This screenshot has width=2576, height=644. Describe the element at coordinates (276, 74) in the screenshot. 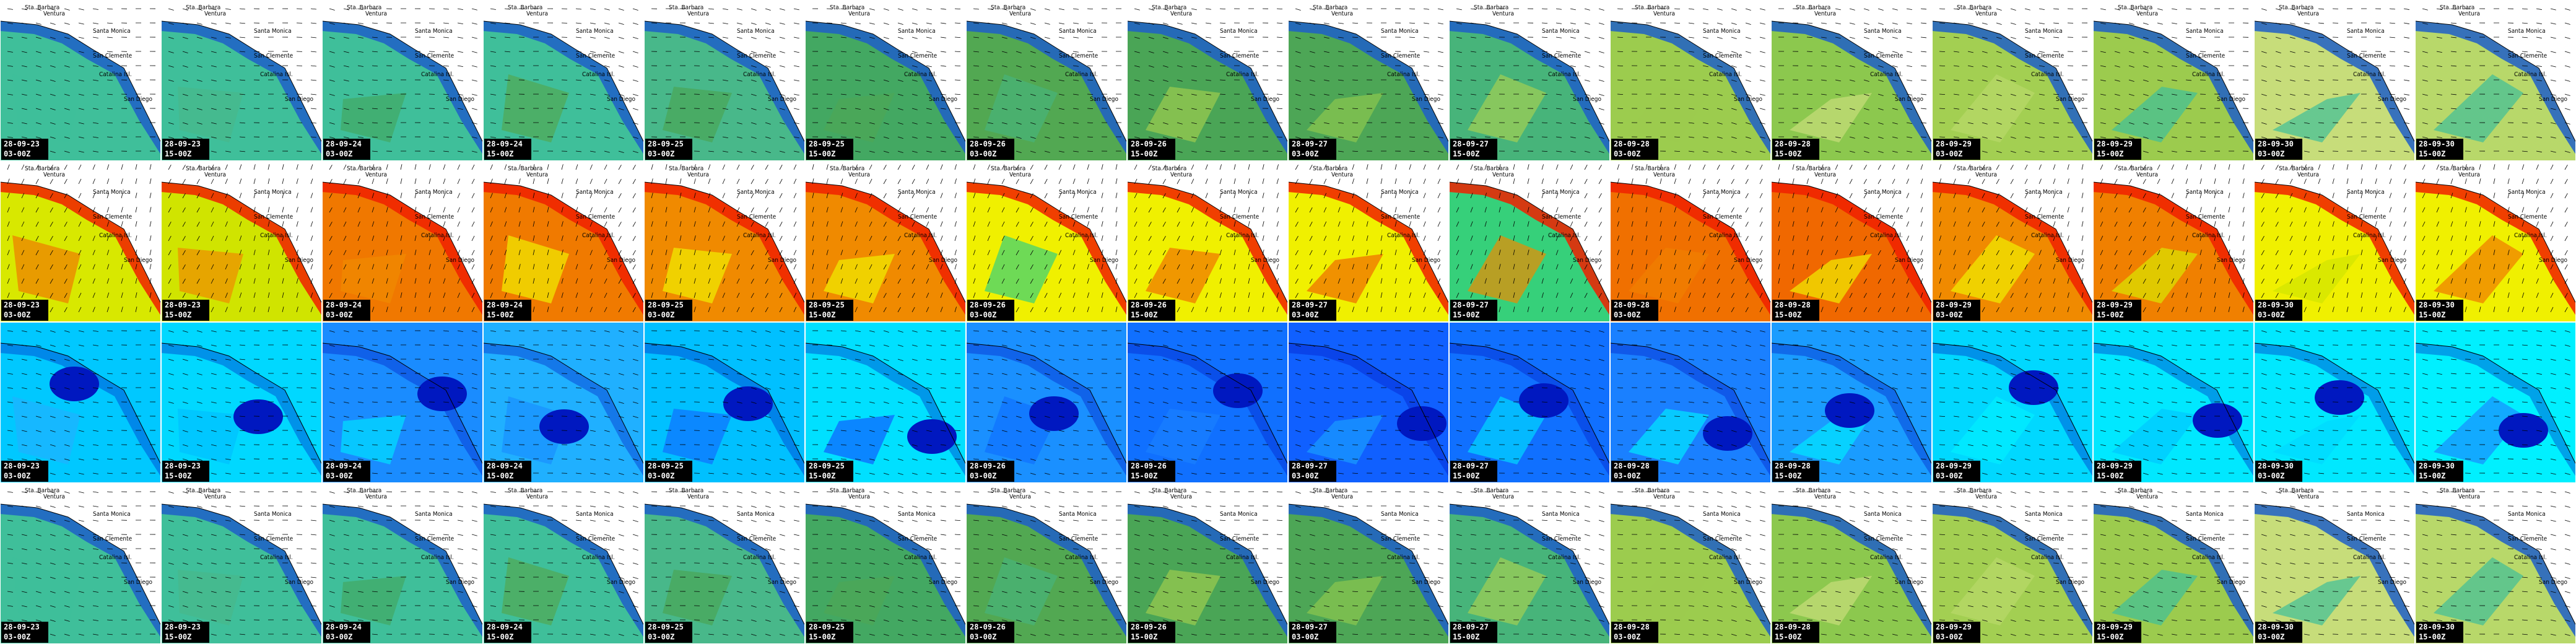

I see `place-label: Catalina Isl.` at that location.